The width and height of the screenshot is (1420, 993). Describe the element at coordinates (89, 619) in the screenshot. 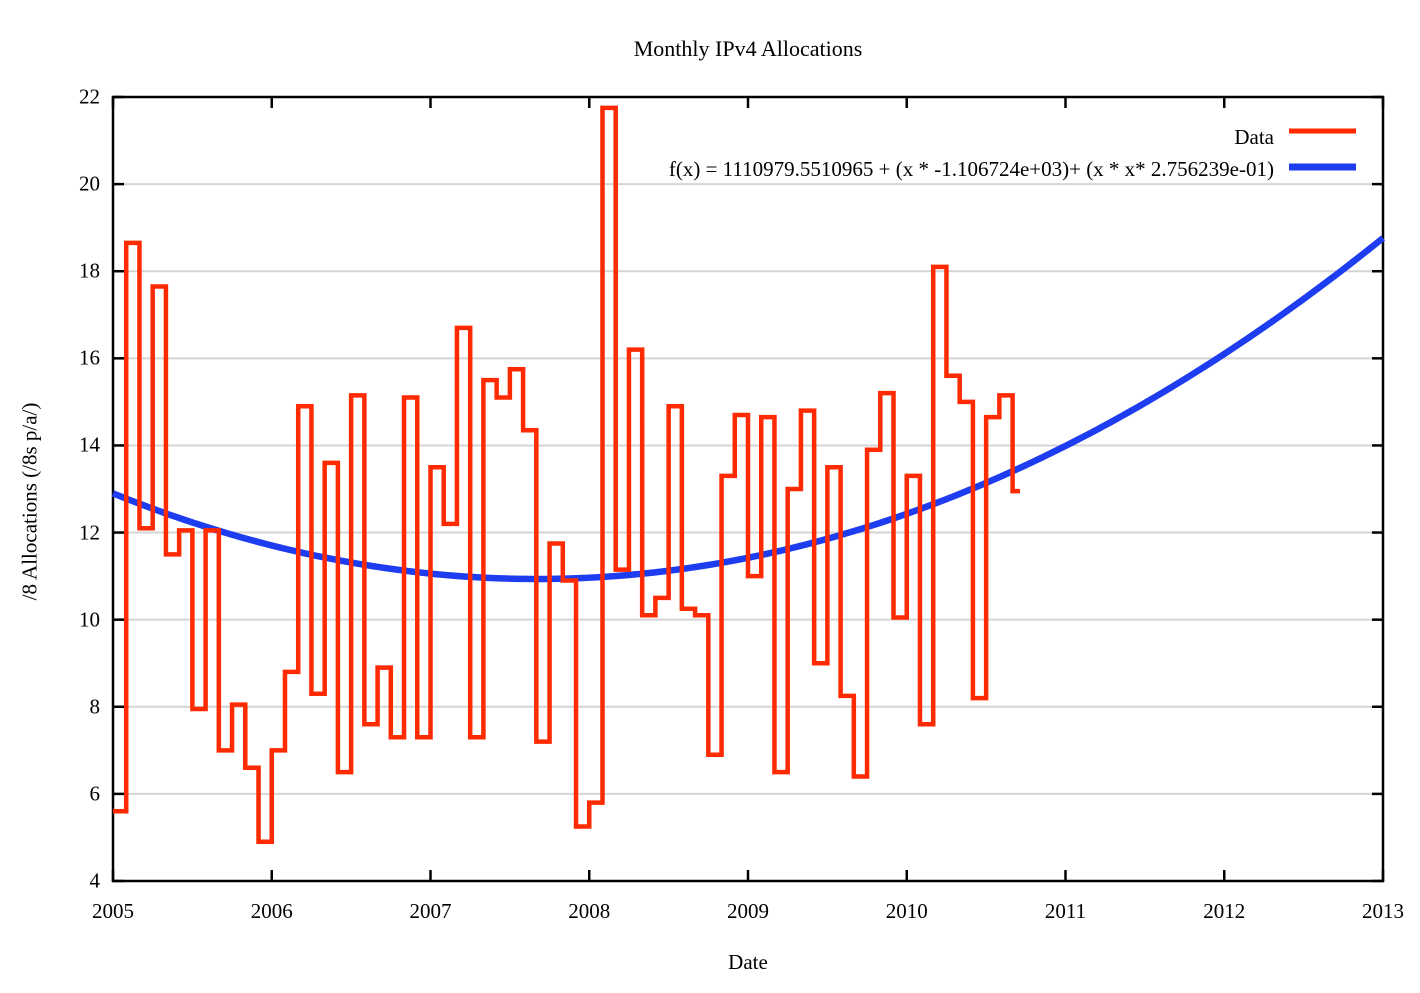

I see `y-tick-label-10: 10` at that location.